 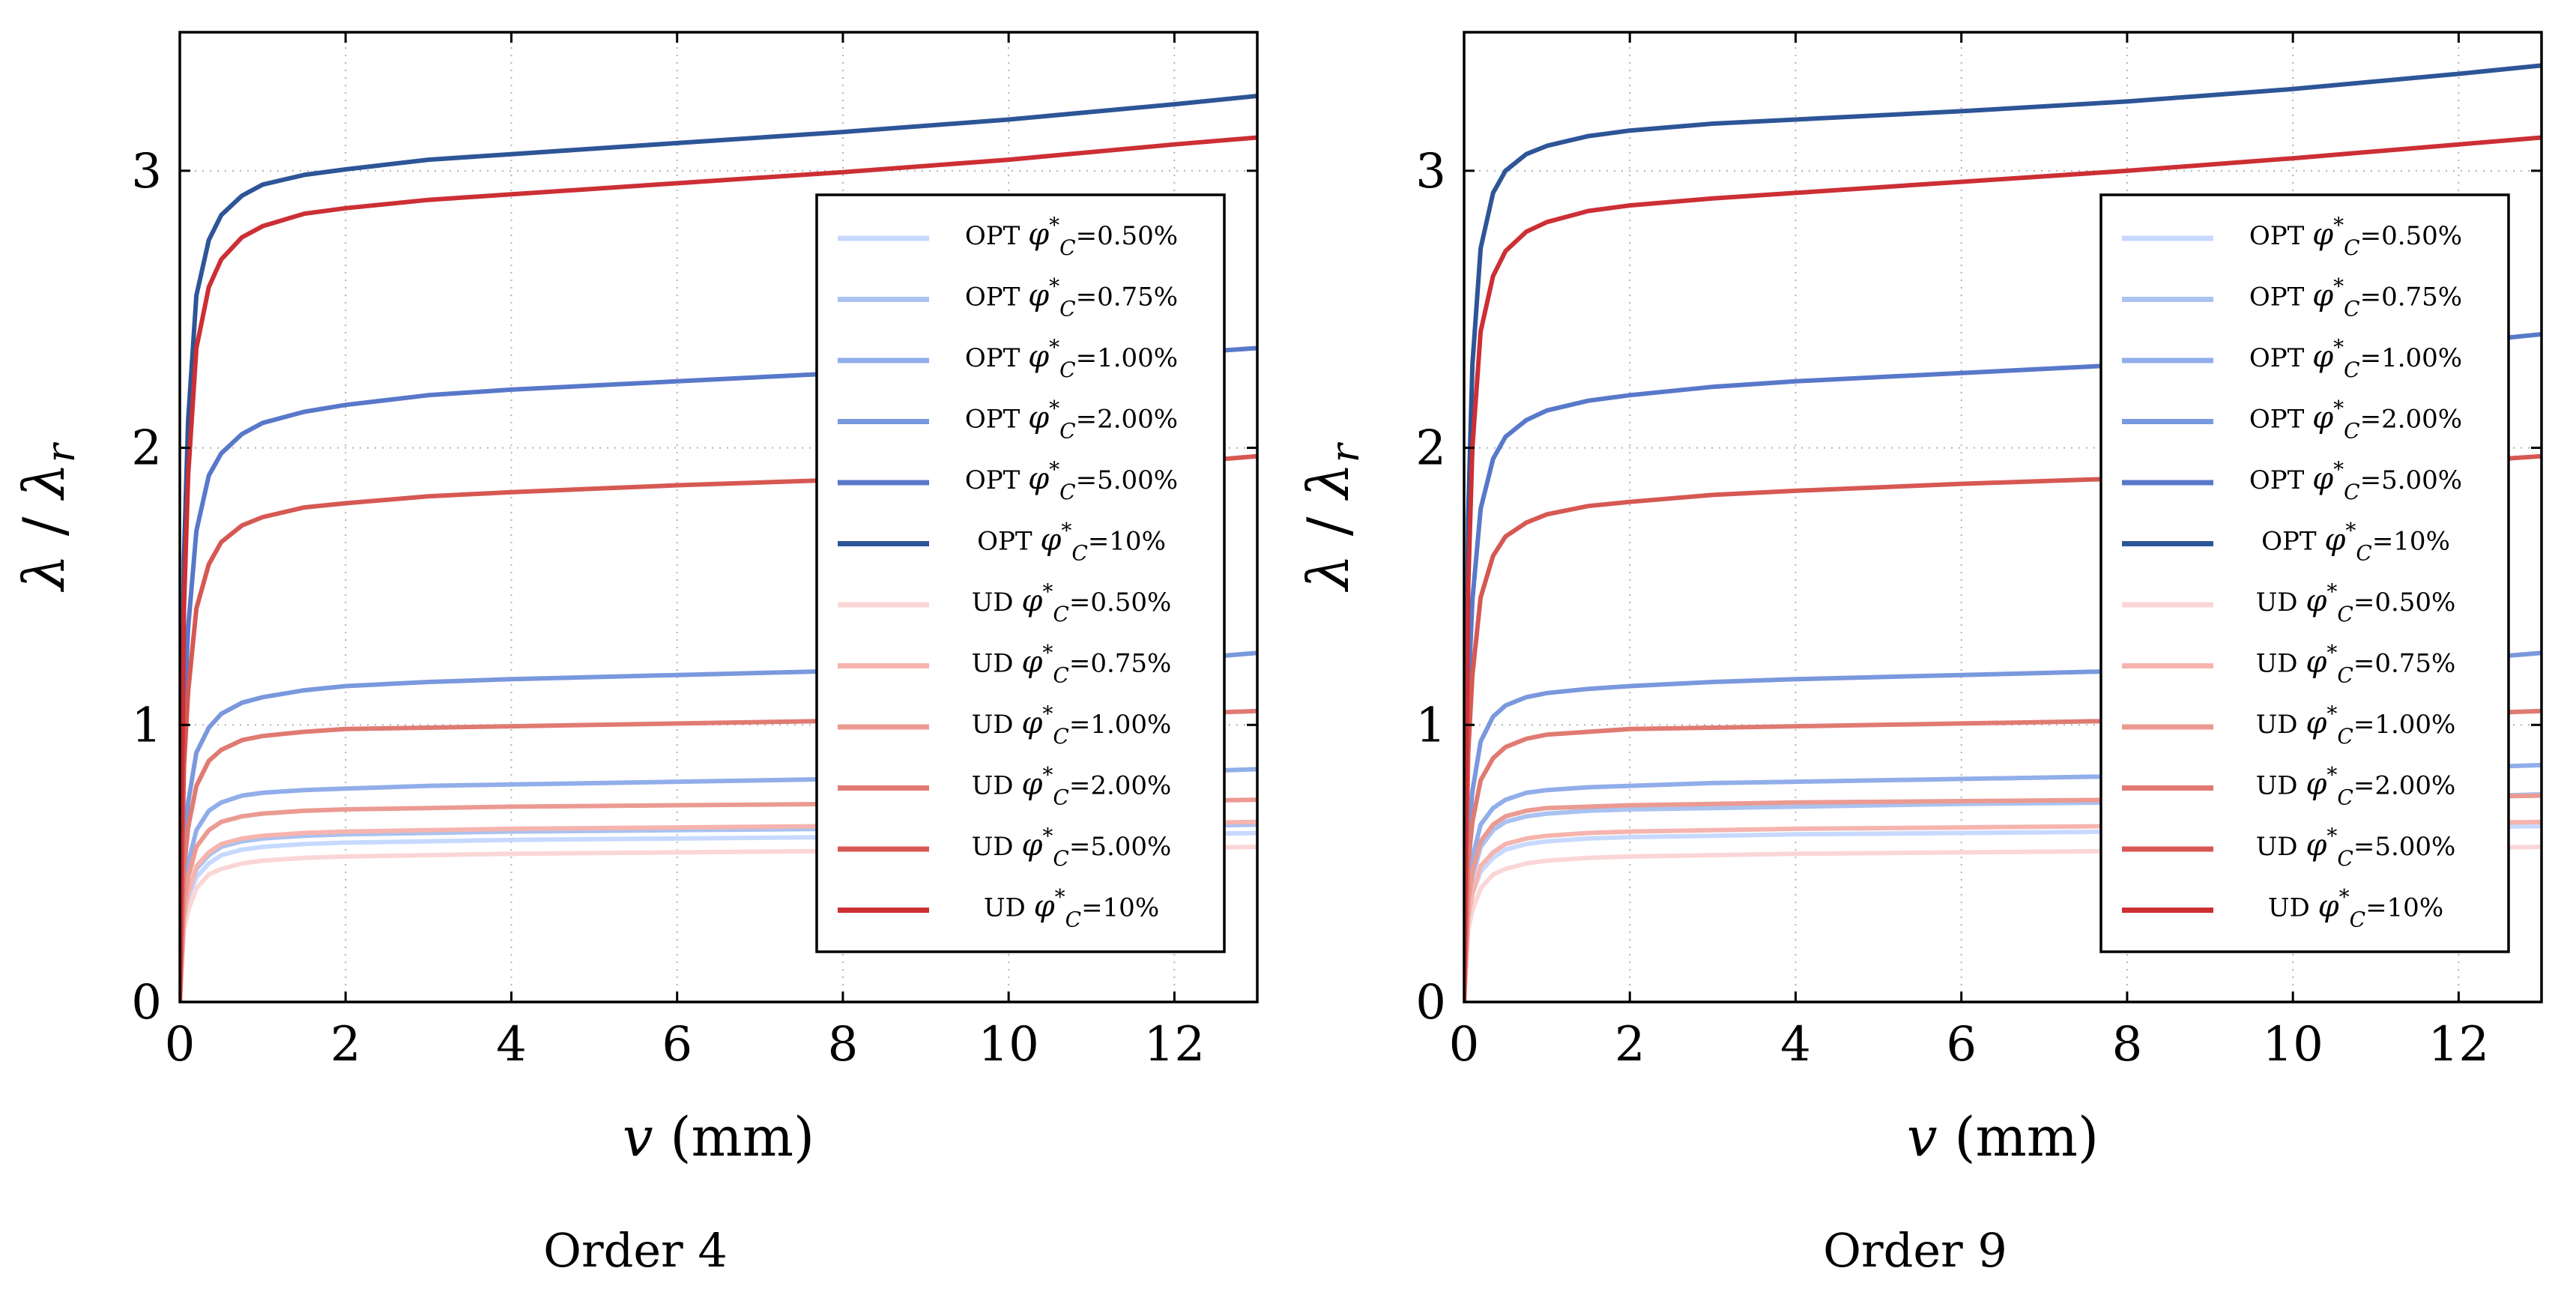 I want to click on caption-order-9: Order 9, so click(x=1915, y=1250).